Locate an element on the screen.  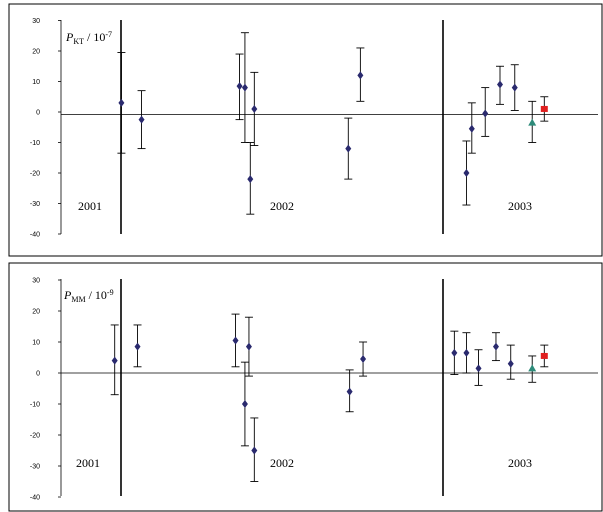
chart-title: PKT / 10-7 is located at coordinates (88, 38).